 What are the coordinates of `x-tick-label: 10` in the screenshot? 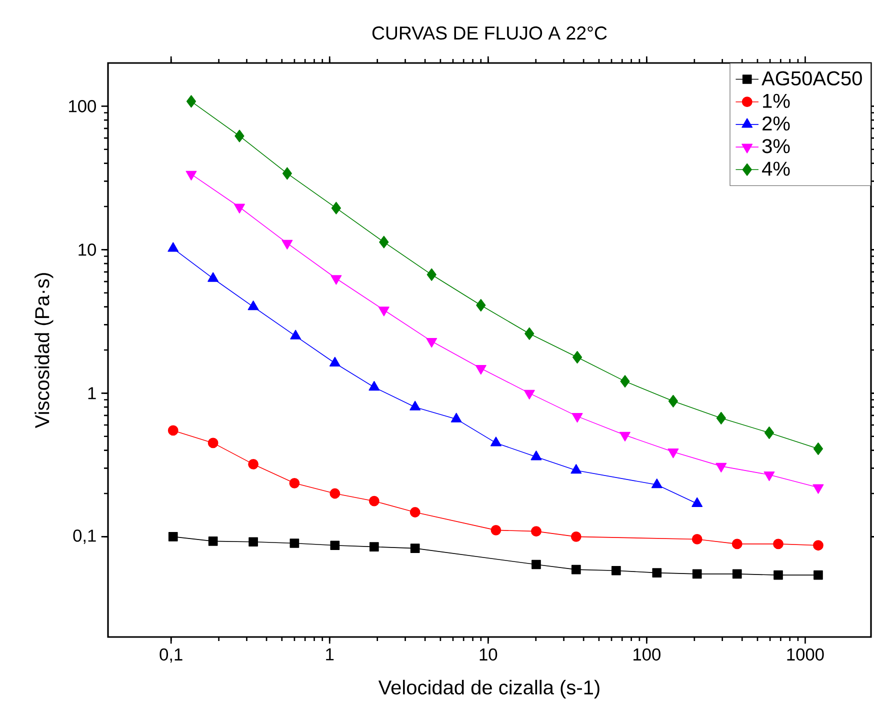 It's located at (489, 654).